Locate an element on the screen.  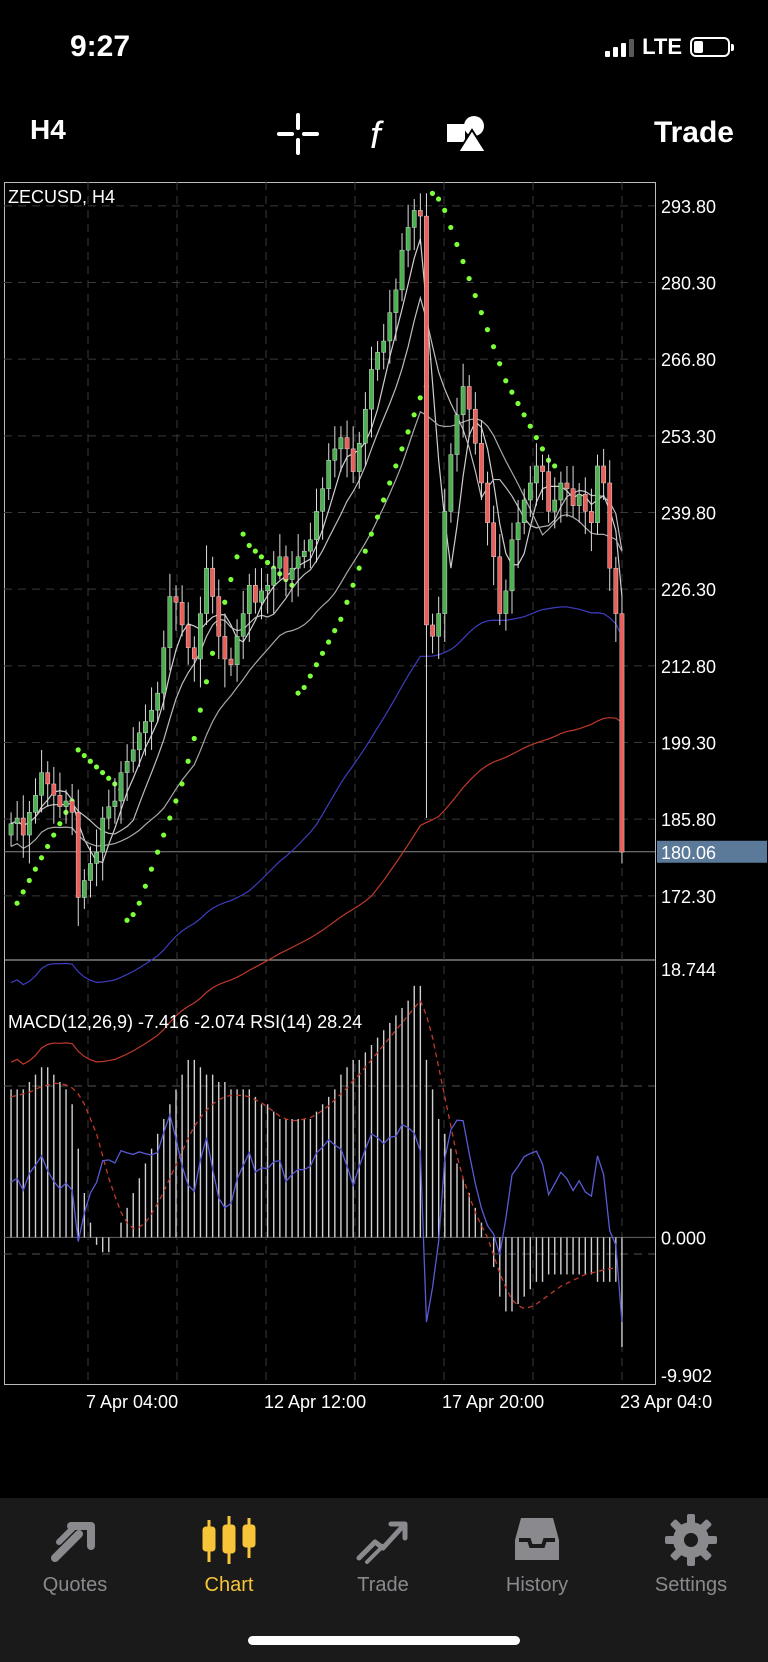
tab-history: History is located at coordinates (537, 1567).